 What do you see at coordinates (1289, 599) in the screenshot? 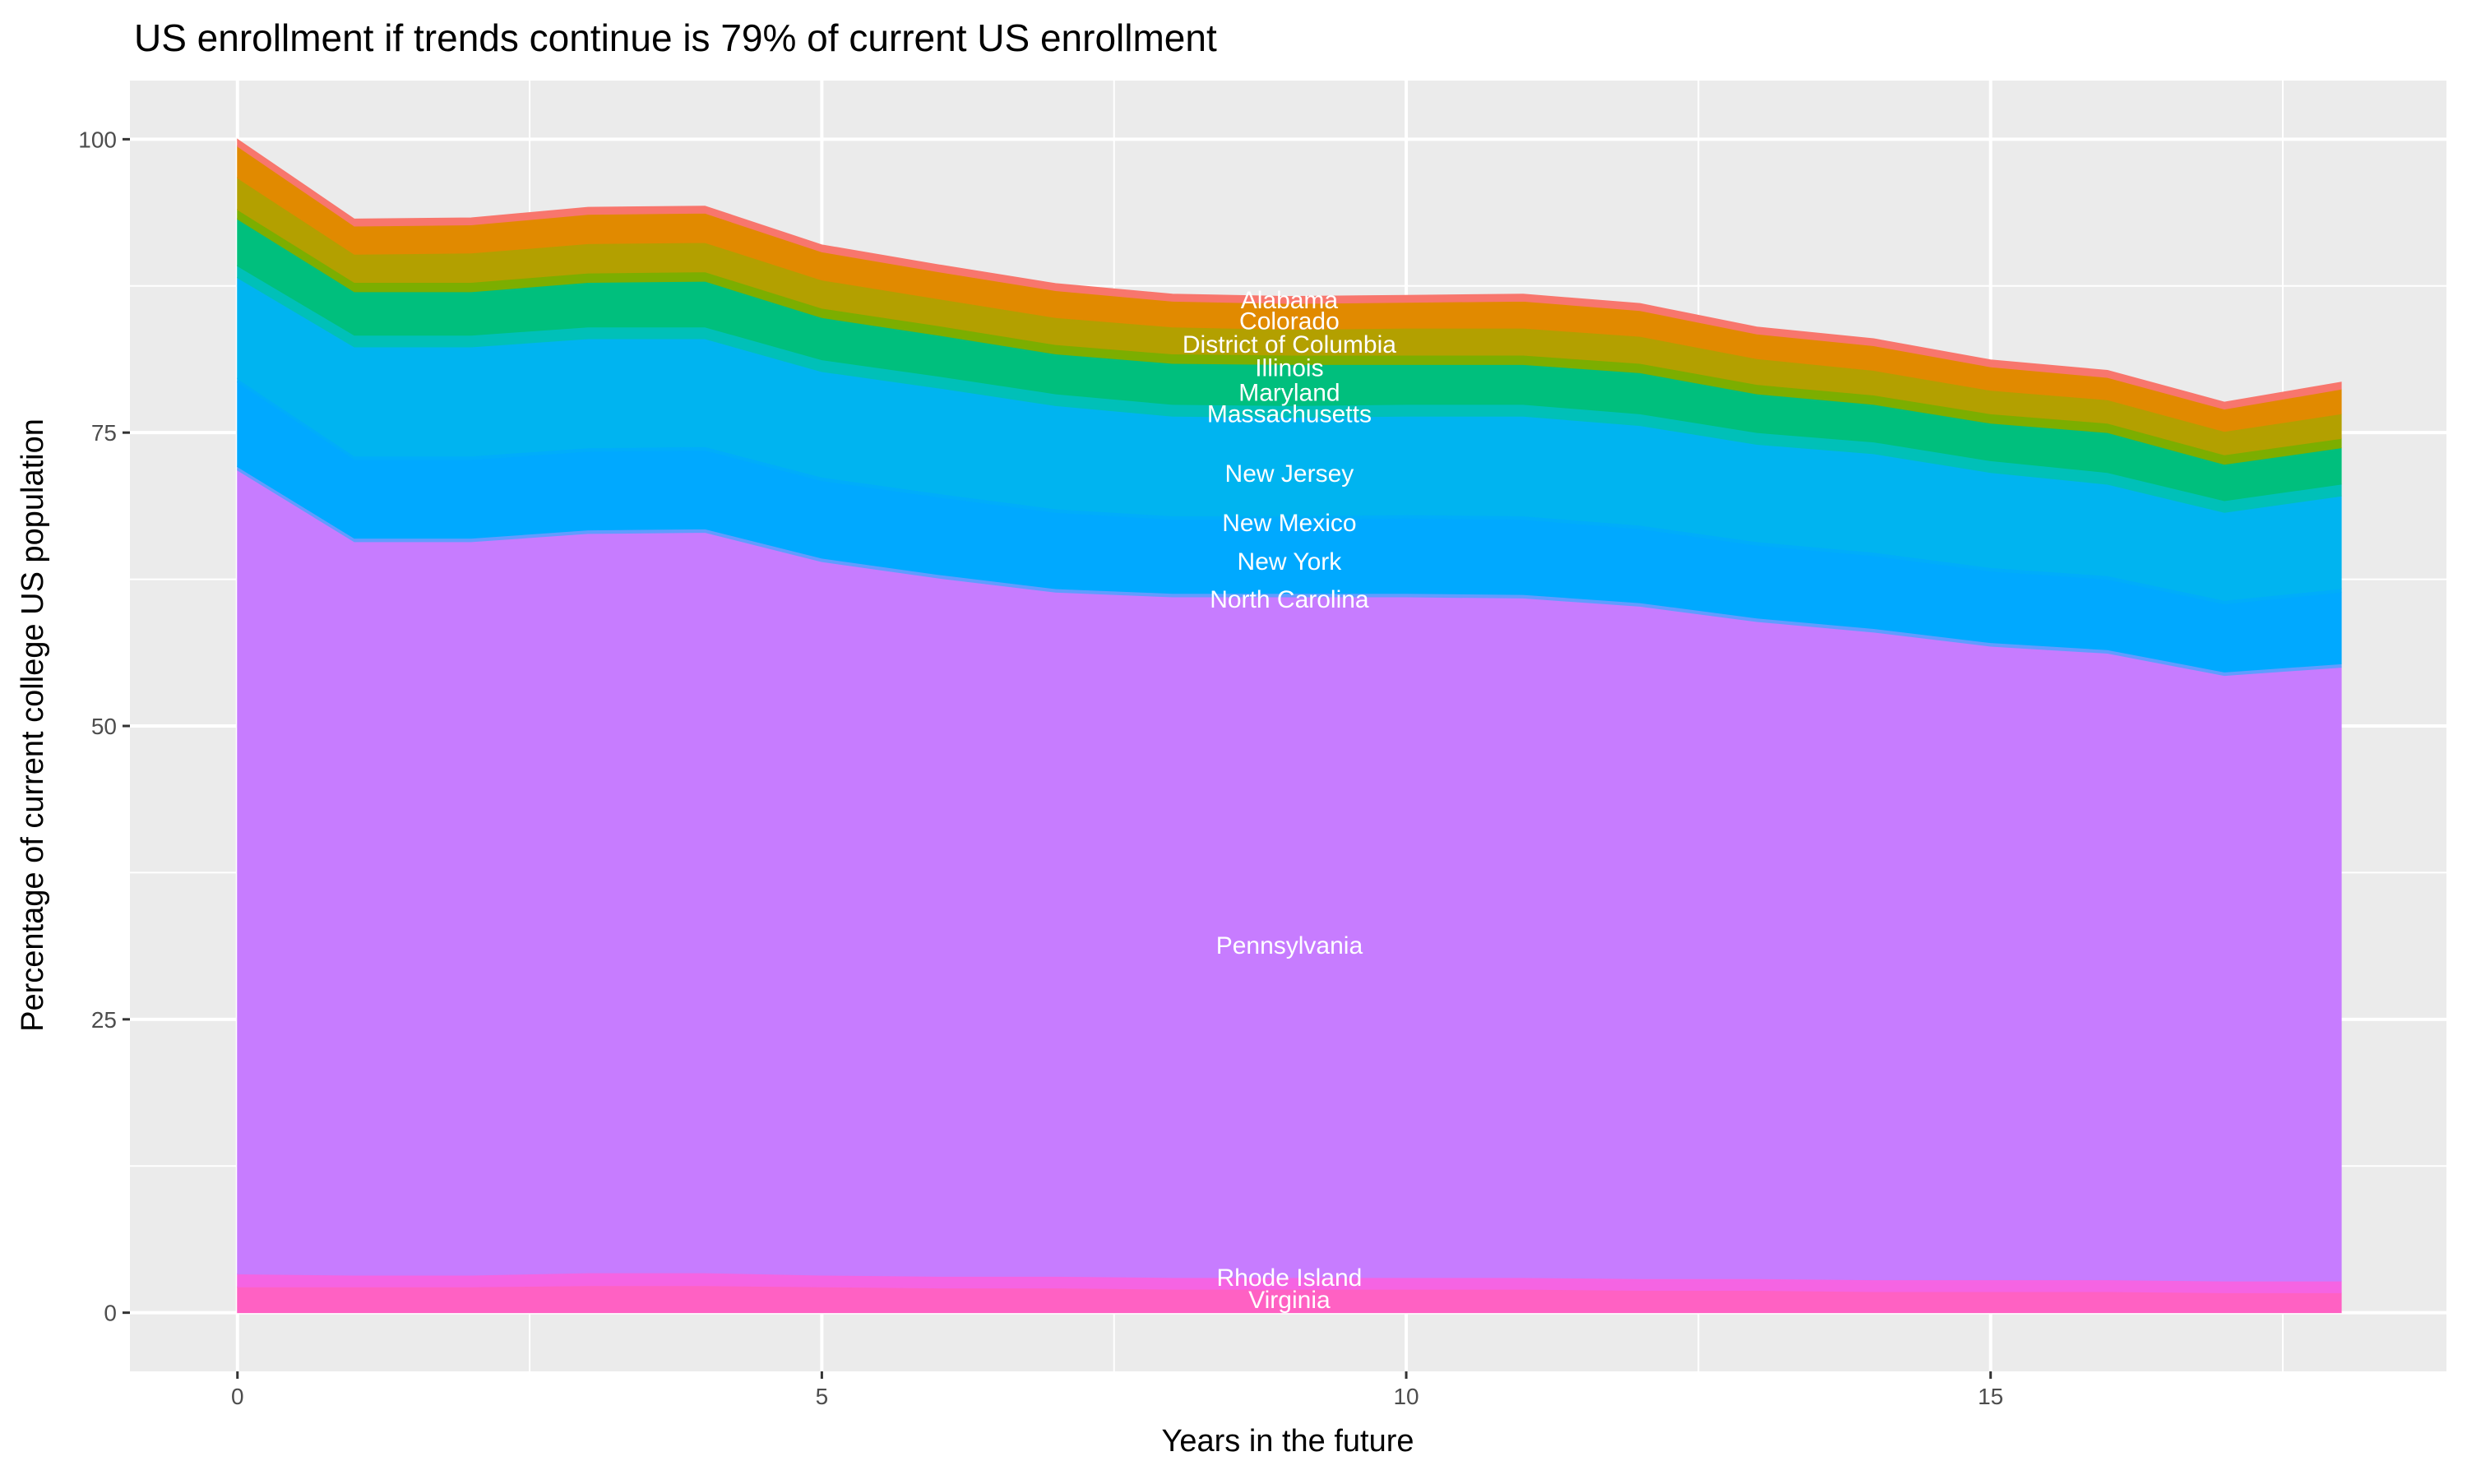
I see `series-label: North Carolina` at bounding box center [1289, 599].